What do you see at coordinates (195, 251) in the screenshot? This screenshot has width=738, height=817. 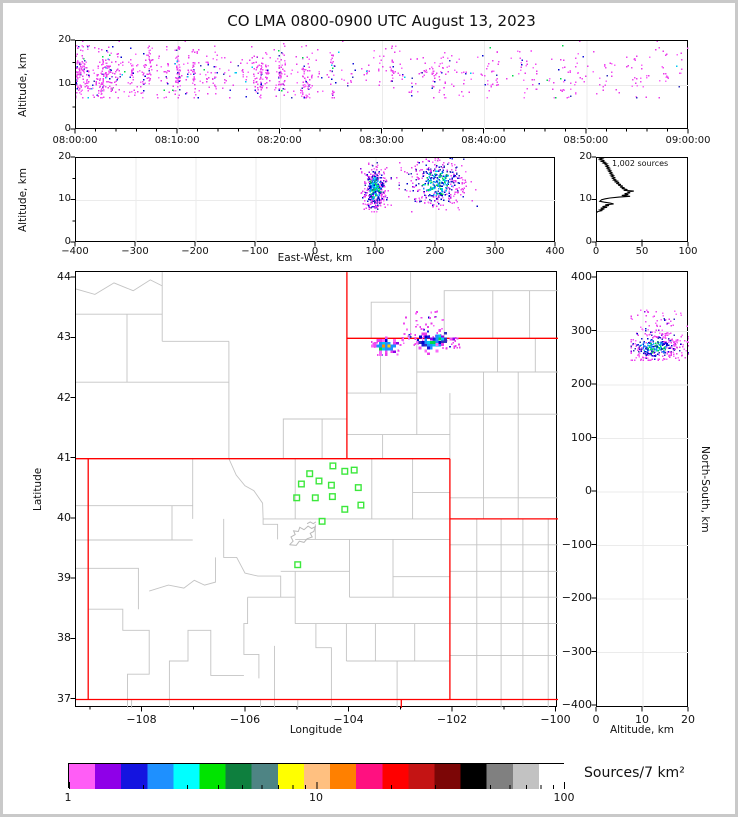 I see `eastwest-tick-label: −200` at bounding box center [195, 251].